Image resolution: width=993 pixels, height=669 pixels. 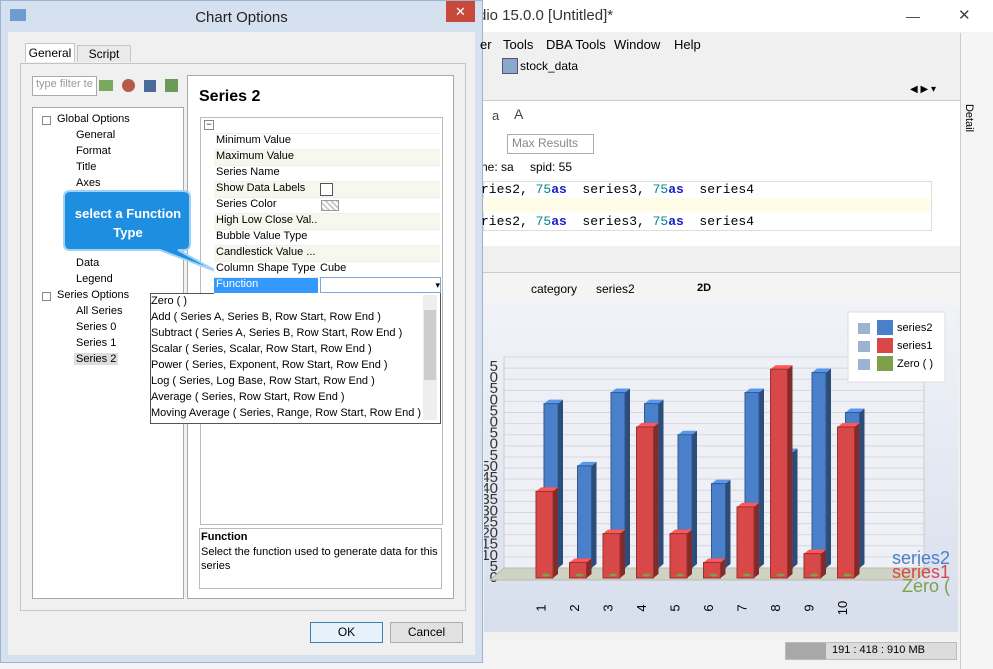 I want to click on tree-item: Series 0, so click(x=96, y=327).